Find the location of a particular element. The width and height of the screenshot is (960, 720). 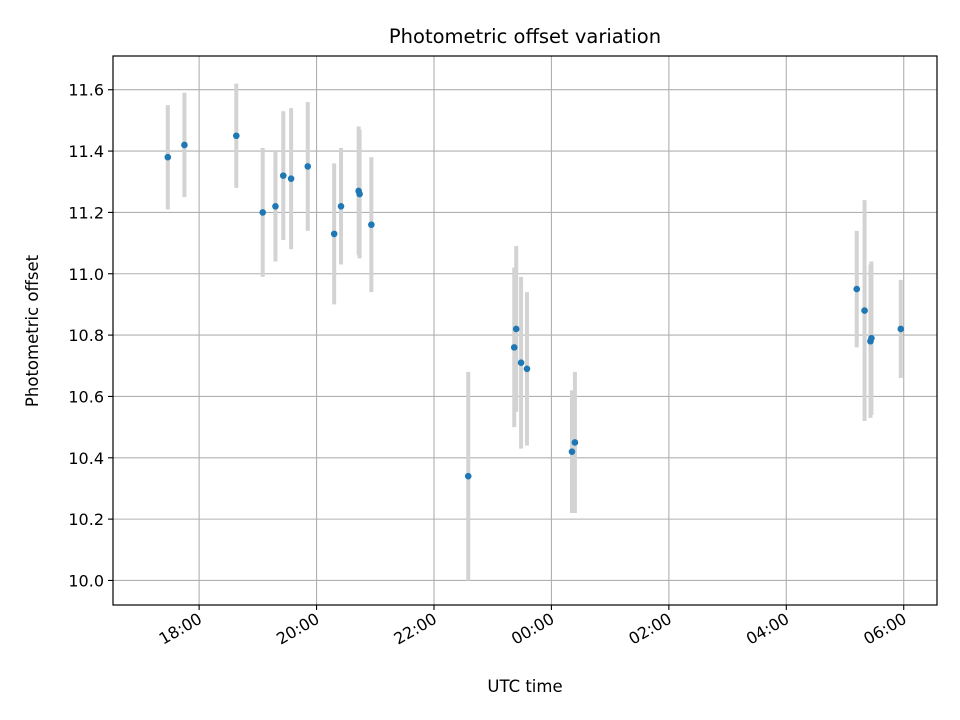

y-tick-label: 10.2 is located at coordinates (86, 519).